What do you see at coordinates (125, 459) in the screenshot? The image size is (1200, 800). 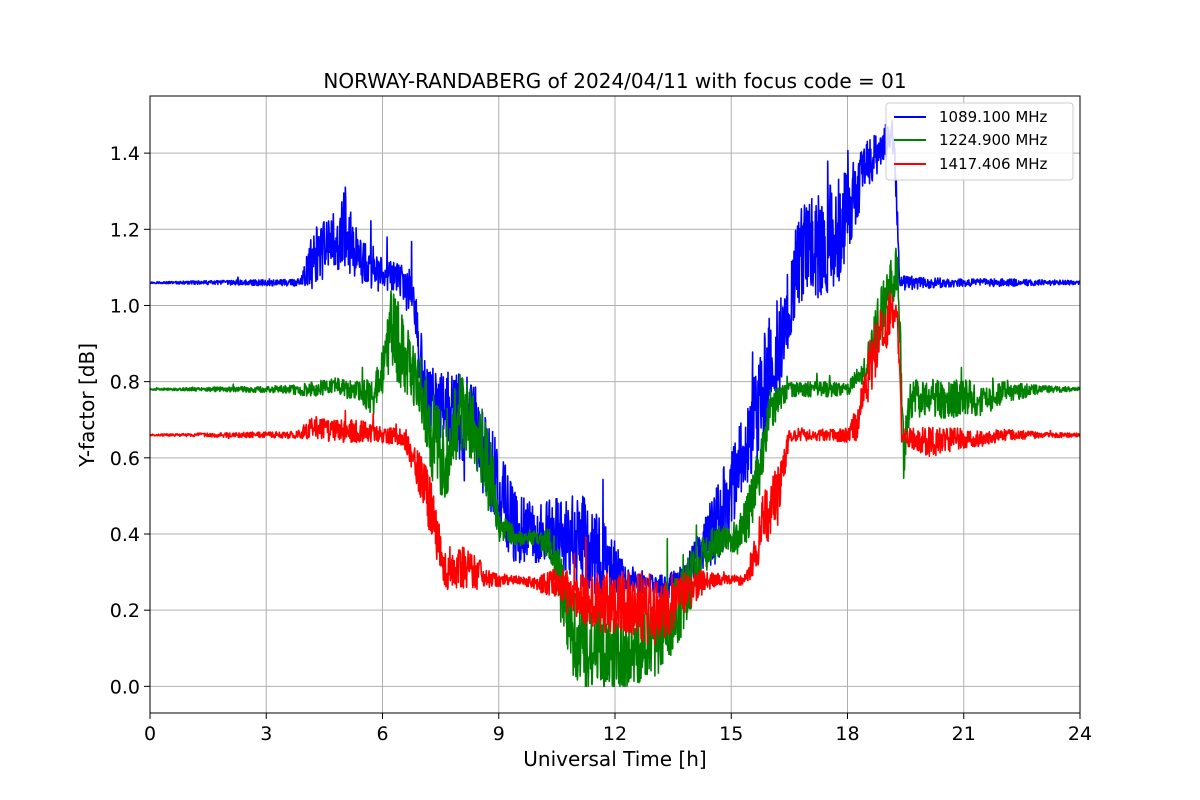 I see `y-tick-label: 0.6` at bounding box center [125, 459].